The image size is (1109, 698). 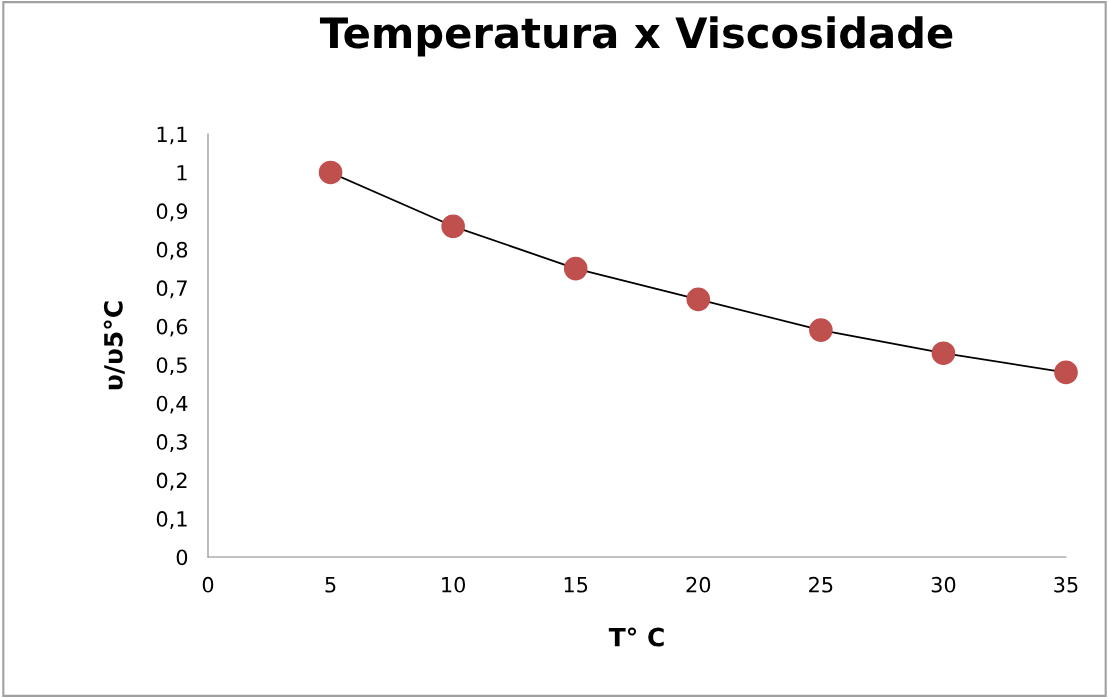 I want to click on x-tick-label: 20, so click(x=698, y=584).